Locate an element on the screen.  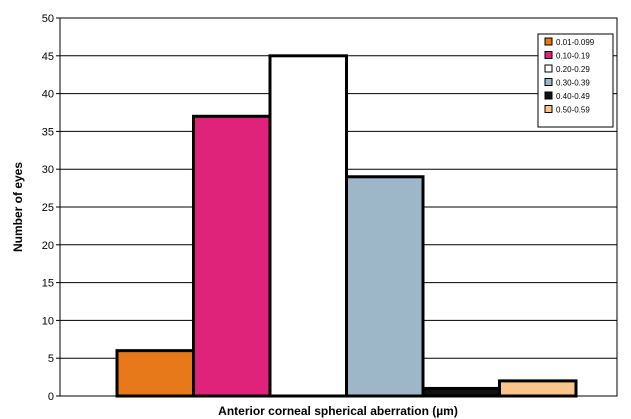
legend-label: 0.30-0.39 is located at coordinates (573, 83).